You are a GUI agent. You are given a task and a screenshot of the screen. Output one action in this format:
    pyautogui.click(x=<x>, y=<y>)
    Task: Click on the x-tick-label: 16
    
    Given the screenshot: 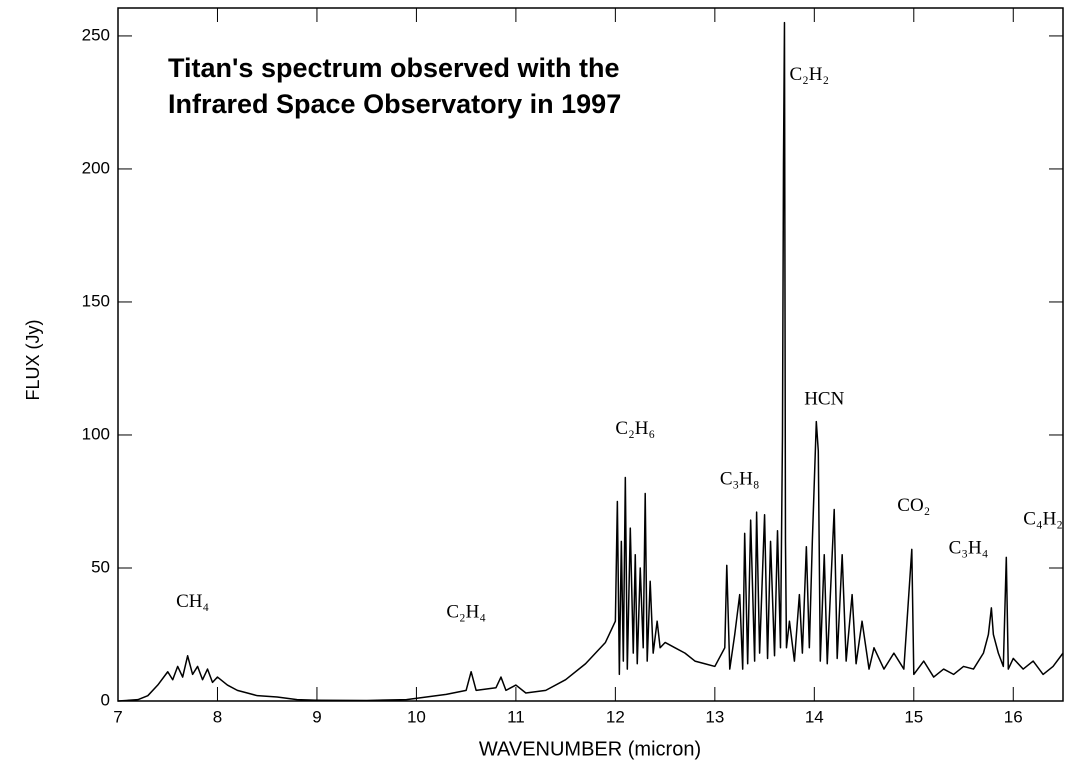 What is the action you would take?
    pyautogui.click(x=1013, y=716)
    